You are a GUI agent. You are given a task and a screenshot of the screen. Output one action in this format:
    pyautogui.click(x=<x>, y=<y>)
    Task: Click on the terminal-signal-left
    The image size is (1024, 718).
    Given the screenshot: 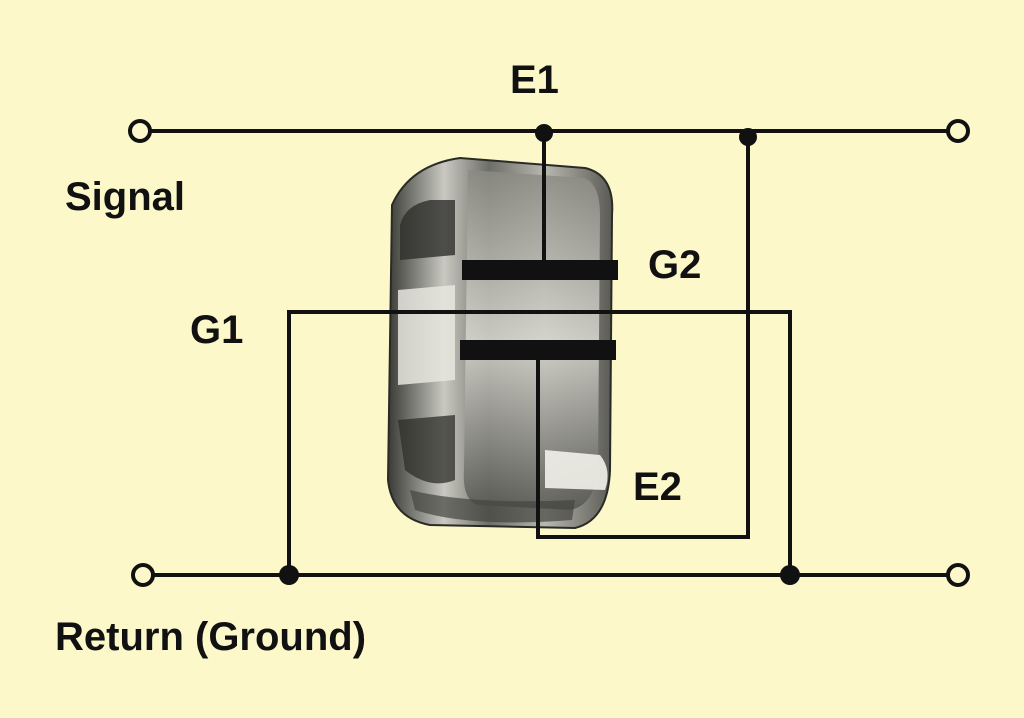 What is the action you would take?
    pyautogui.click(x=140, y=131)
    